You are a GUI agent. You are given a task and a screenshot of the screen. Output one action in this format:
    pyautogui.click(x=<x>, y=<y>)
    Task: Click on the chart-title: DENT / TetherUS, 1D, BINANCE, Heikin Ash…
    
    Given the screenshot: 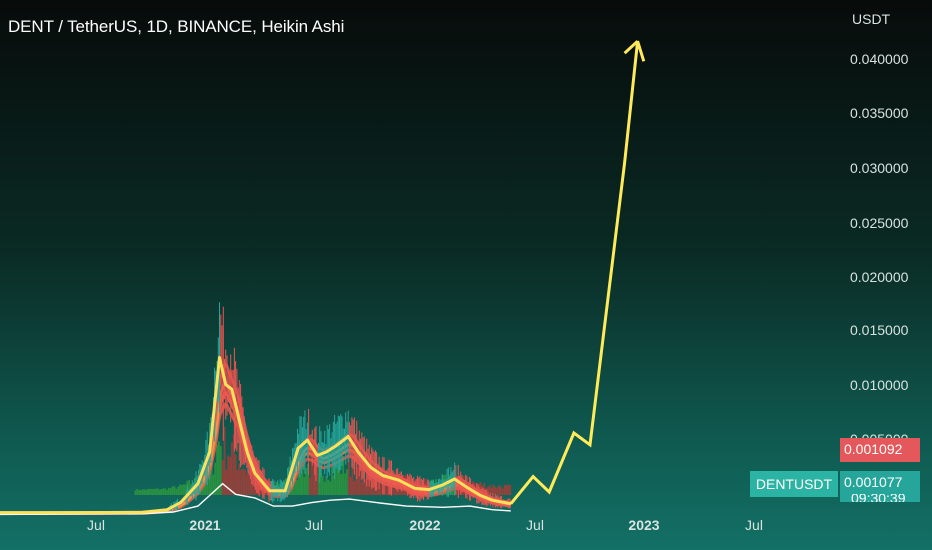 What is the action you would take?
    pyautogui.click(x=176, y=26)
    